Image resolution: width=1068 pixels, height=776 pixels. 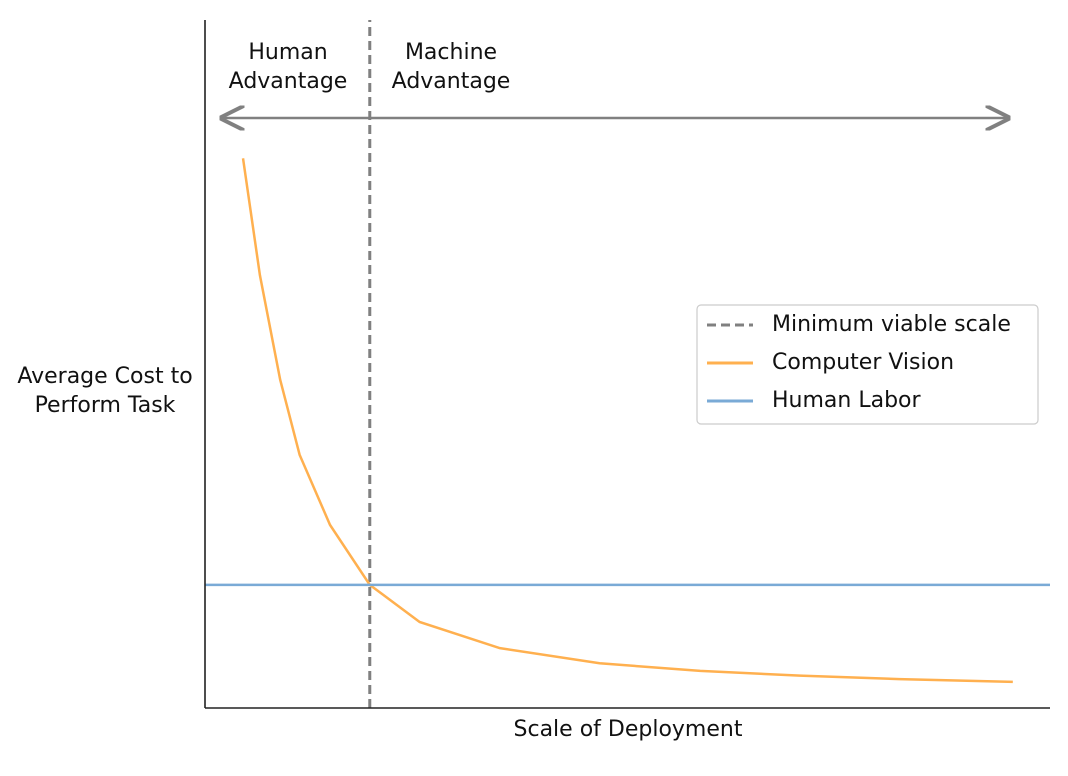 I want to click on x-axis-label: Scale of Deployment, so click(x=628, y=729).